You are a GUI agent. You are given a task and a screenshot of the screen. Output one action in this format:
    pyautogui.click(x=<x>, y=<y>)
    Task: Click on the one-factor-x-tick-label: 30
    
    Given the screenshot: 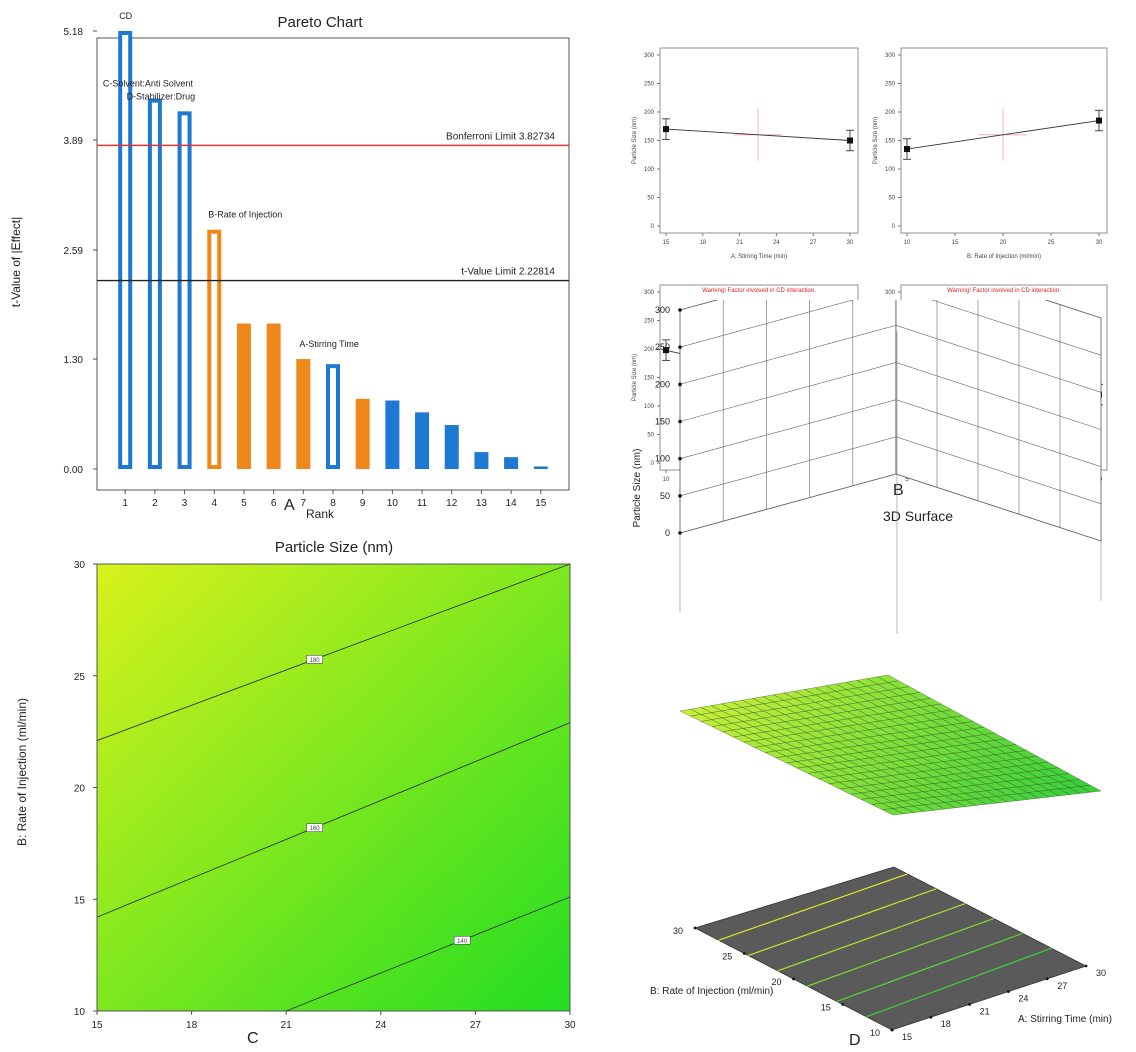 What is the action you would take?
    pyautogui.click(x=1099, y=243)
    